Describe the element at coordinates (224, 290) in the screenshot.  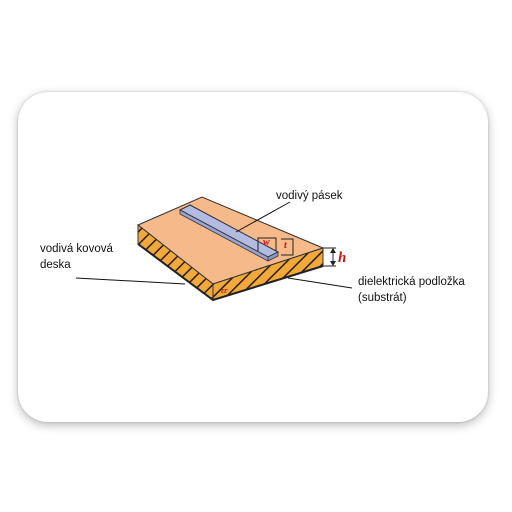
I see `permittivity-symbol: εr` at that location.